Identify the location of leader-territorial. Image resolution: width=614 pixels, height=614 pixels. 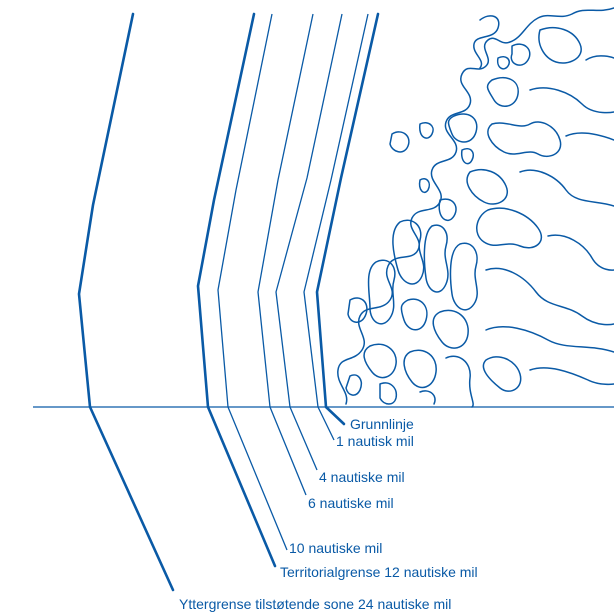
(241, 486).